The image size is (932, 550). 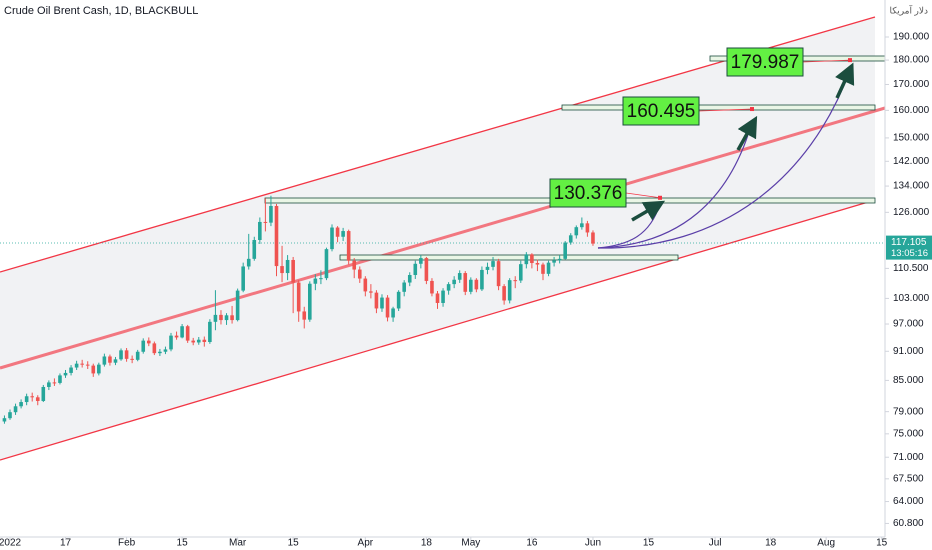 I want to click on y-tick-label: 91.000, so click(x=908, y=351).